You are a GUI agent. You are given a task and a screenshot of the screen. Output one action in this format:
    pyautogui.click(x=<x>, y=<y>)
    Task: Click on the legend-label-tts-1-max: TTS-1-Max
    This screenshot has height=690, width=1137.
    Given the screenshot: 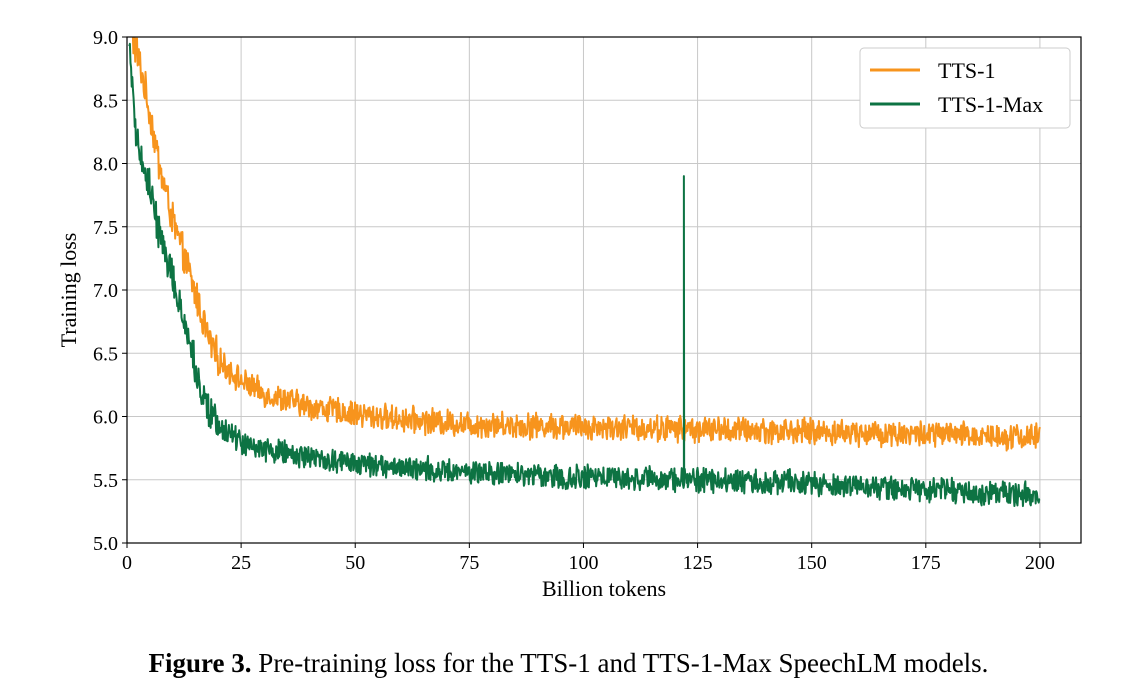 What is the action you would take?
    pyautogui.click(x=990, y=104)
    